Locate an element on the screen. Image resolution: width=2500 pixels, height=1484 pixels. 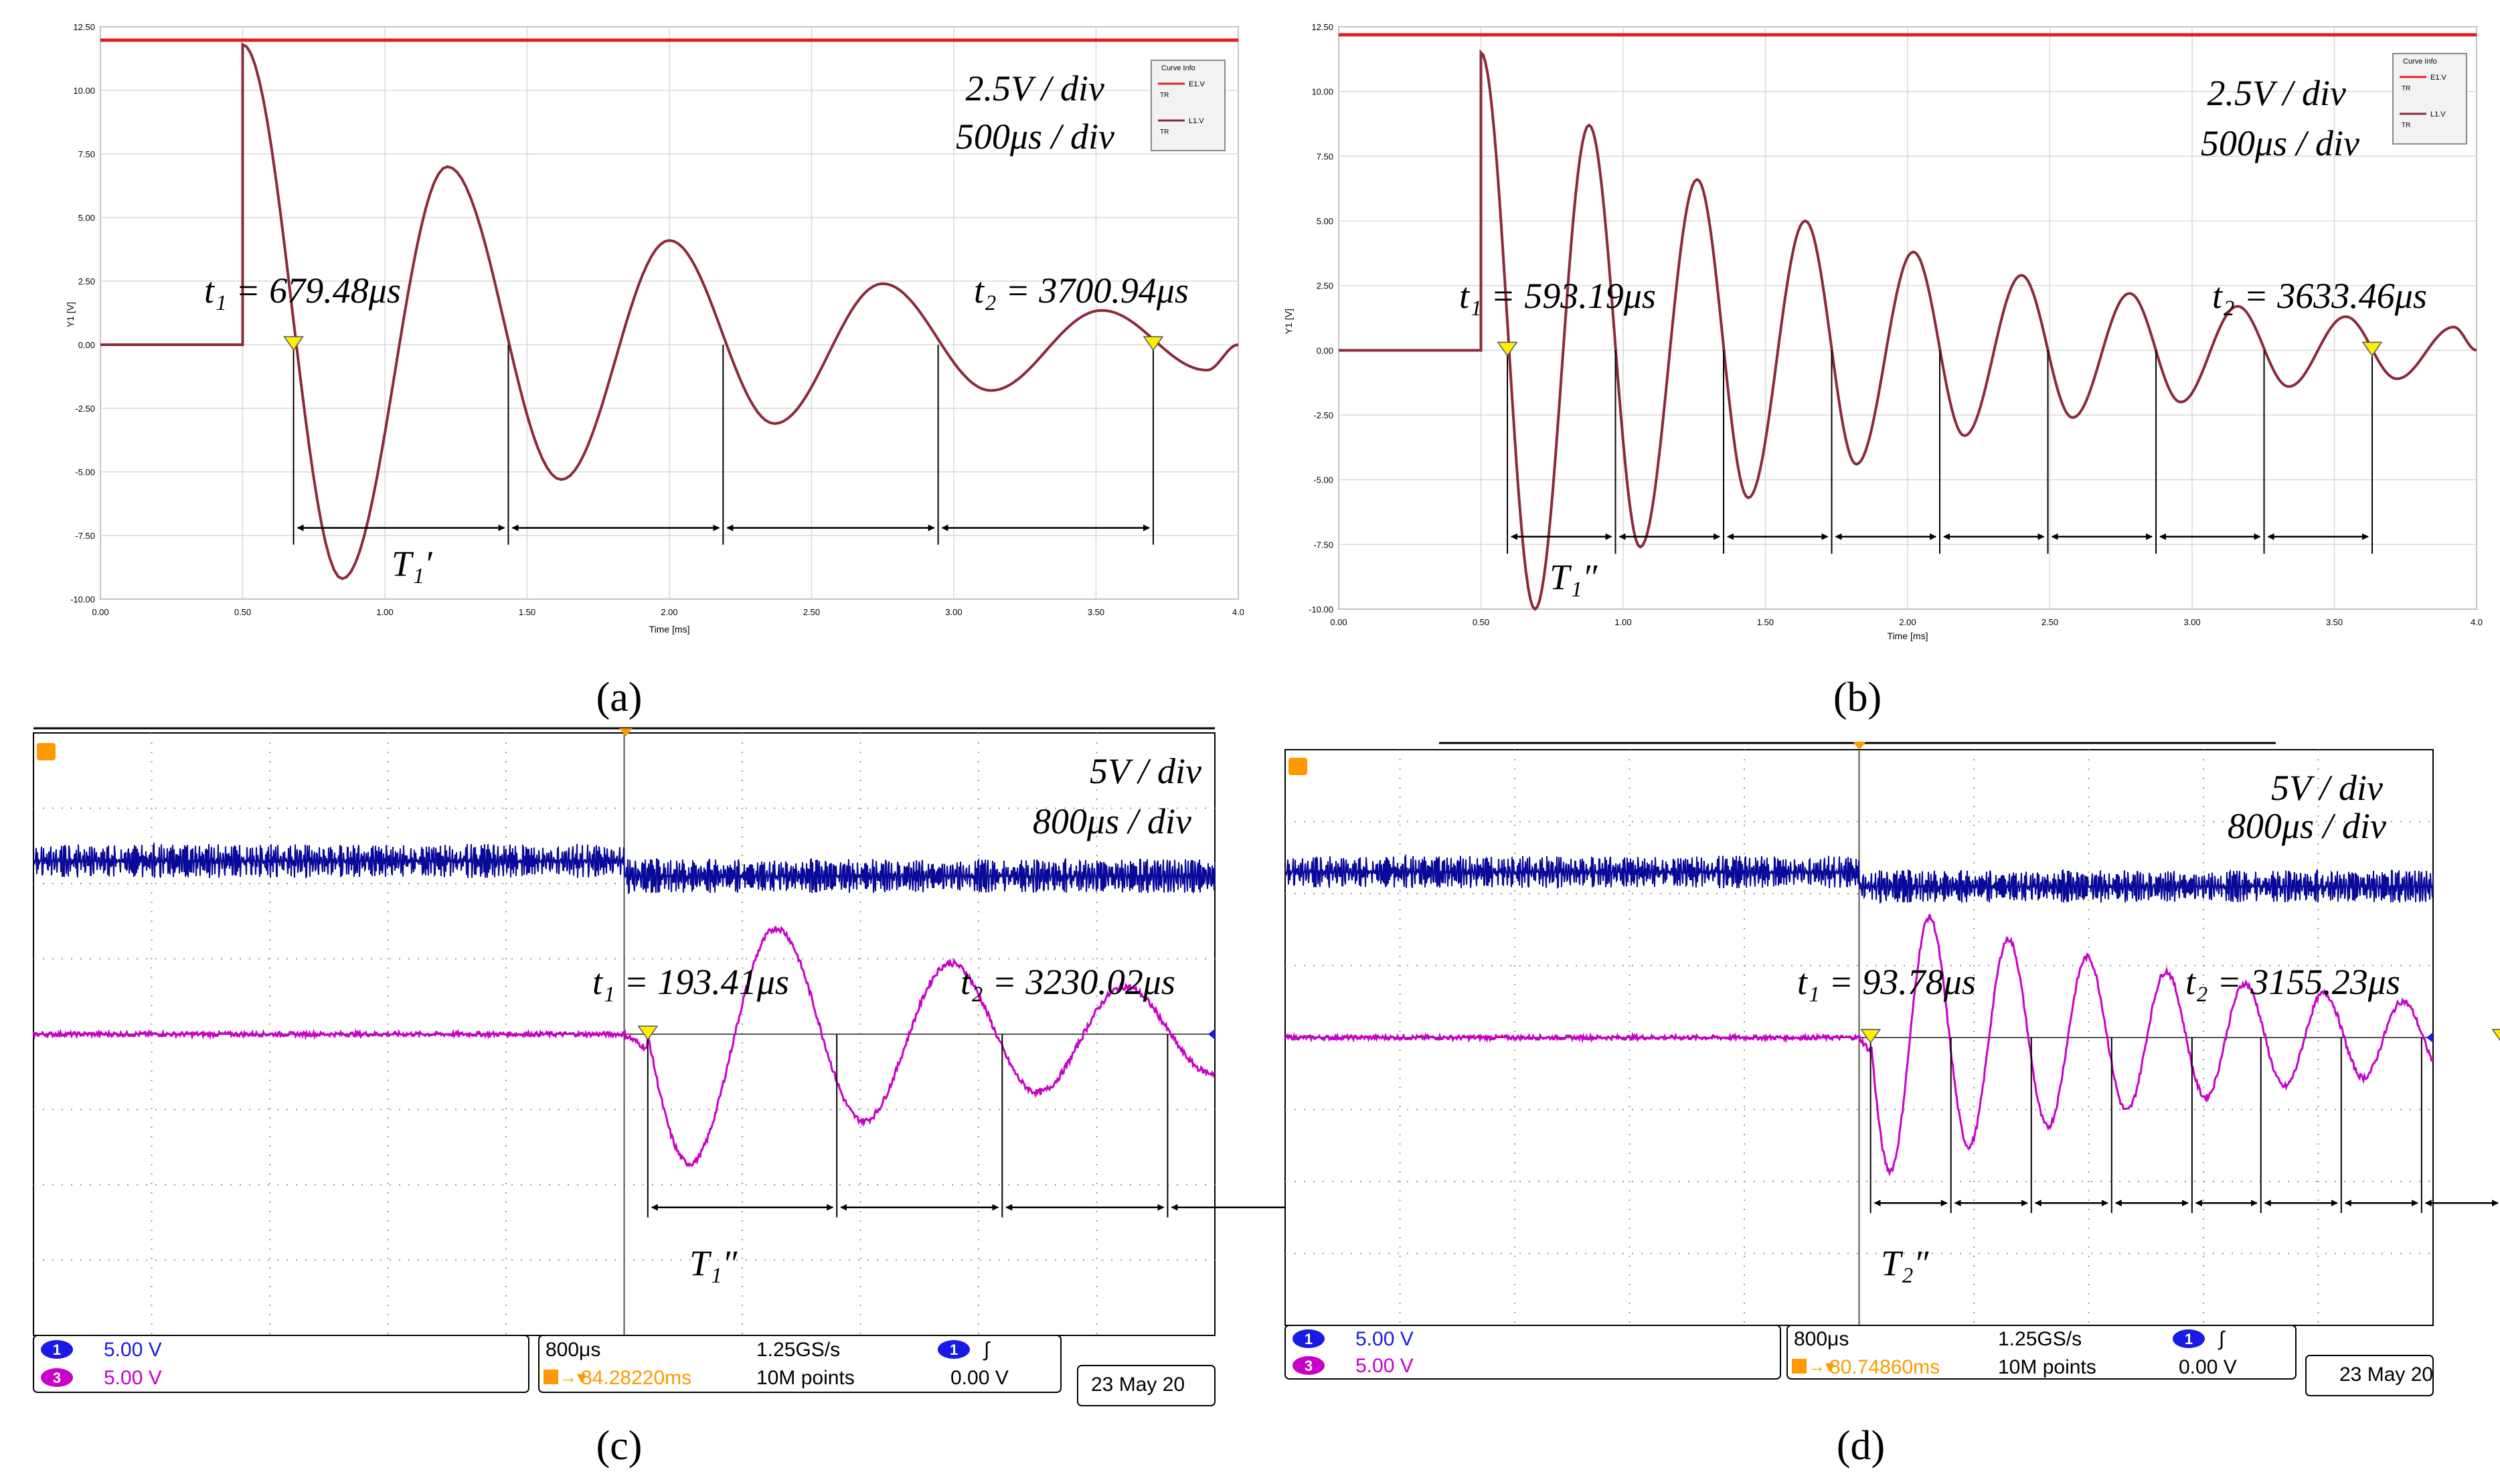
y-tick-label: 2.50 is located at coordinates (86, 281).